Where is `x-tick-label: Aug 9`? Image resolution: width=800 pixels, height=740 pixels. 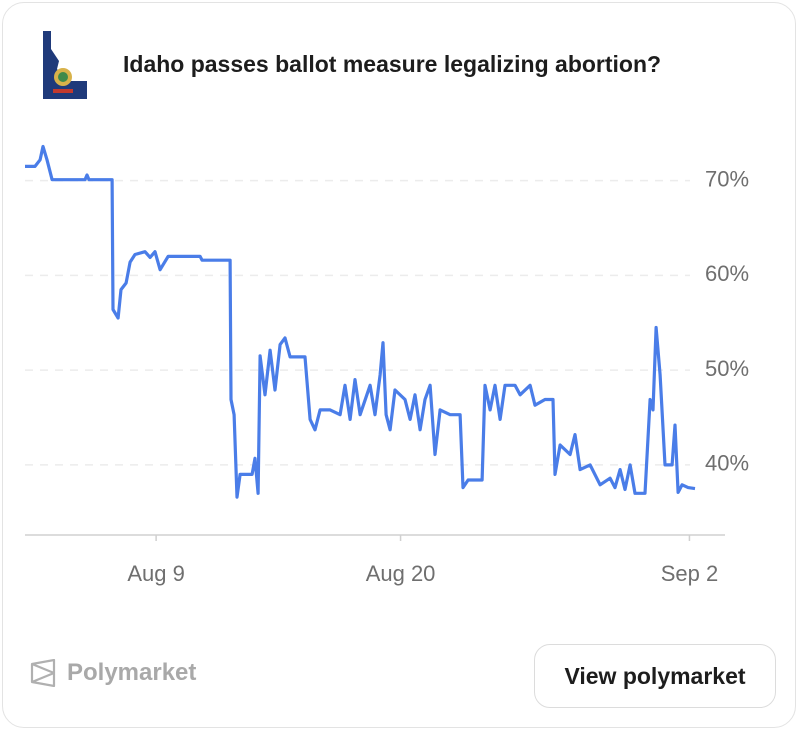
x-tick-label: Aug 9 is located at coordinates (156, 573).